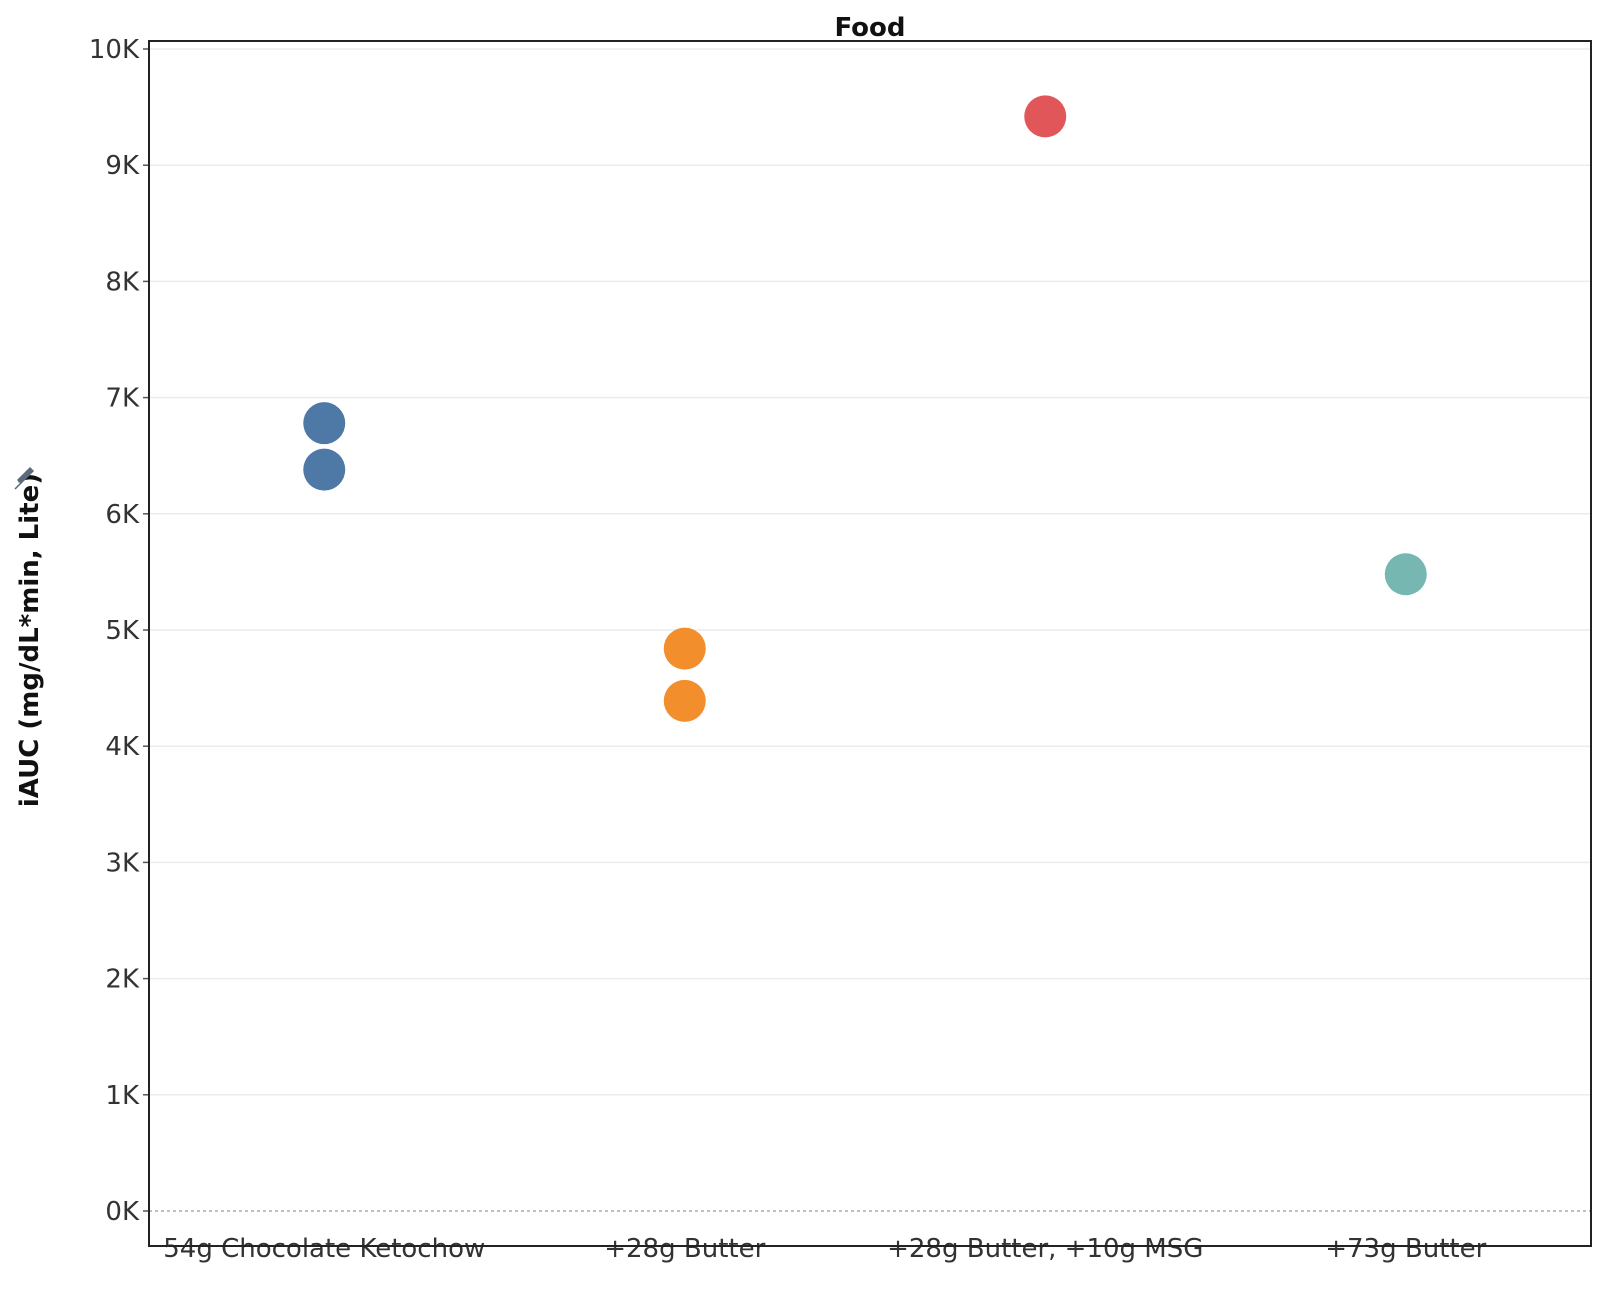 The image size is (1600, 1301). Describe the element at coordinates (122, 515) in the screenshot. I see `y-tick-label: 6K` at that location.